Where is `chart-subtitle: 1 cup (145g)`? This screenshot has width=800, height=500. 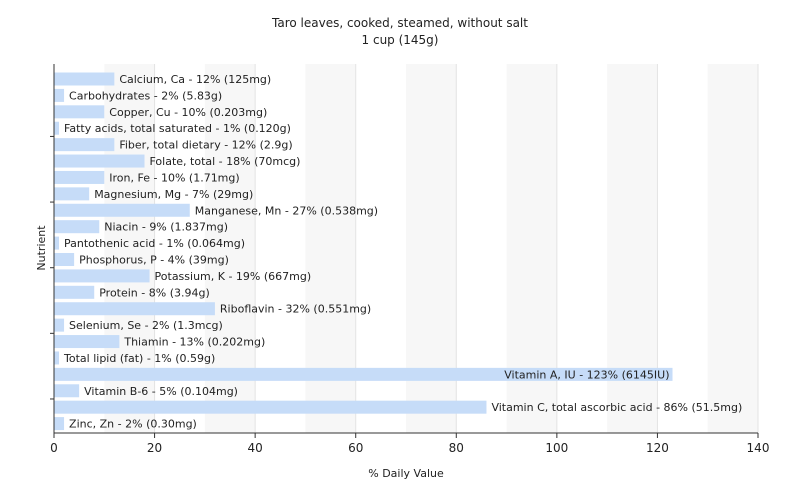 chart-subtitle: 1 cup (145g) is located at coordinates (400, 40).